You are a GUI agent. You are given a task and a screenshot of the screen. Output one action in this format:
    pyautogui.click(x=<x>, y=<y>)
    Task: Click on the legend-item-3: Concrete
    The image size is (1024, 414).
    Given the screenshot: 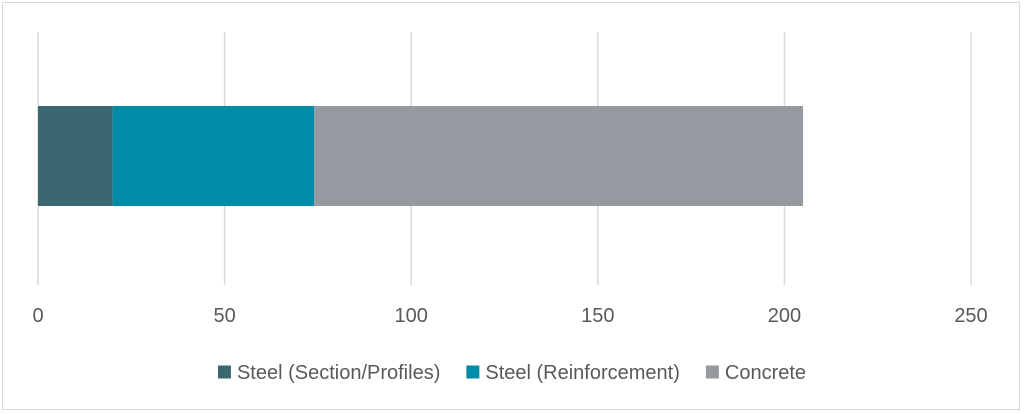 What is the action you would take?
    pyautogui.click(x=755, y=373)
    